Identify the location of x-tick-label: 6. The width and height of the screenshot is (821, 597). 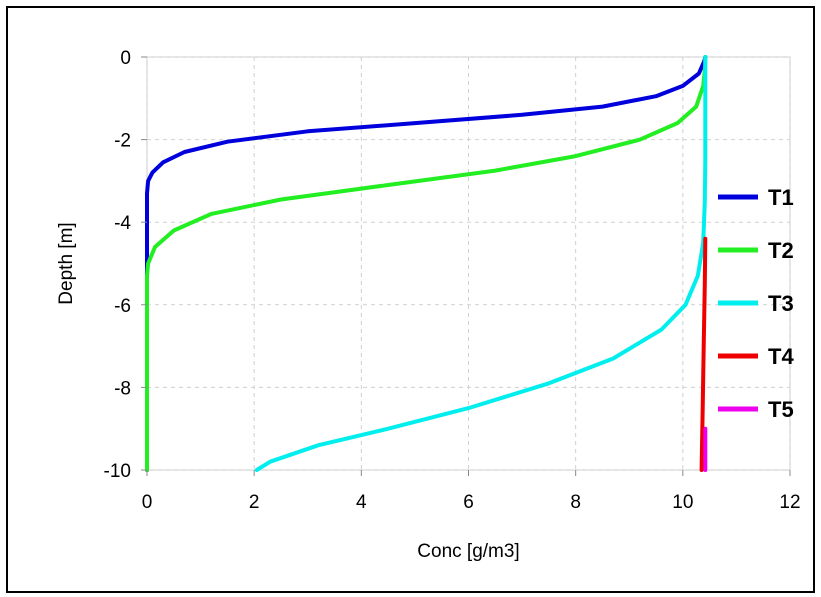
(468, 502).